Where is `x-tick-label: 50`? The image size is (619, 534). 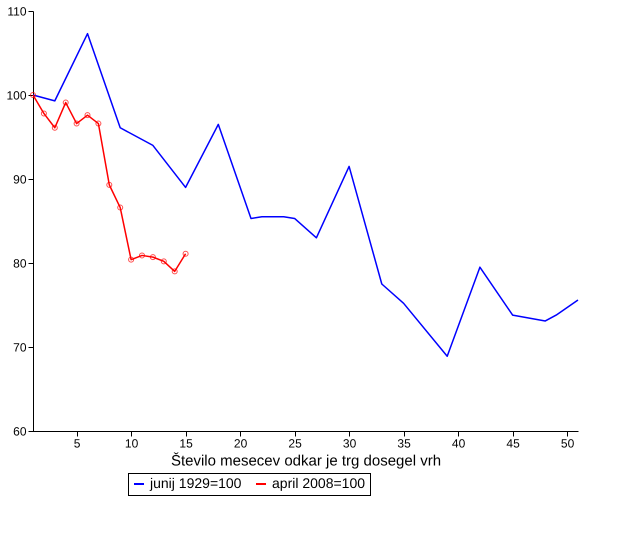
x-tick-label: 50 is located at coordinates (567, 443).